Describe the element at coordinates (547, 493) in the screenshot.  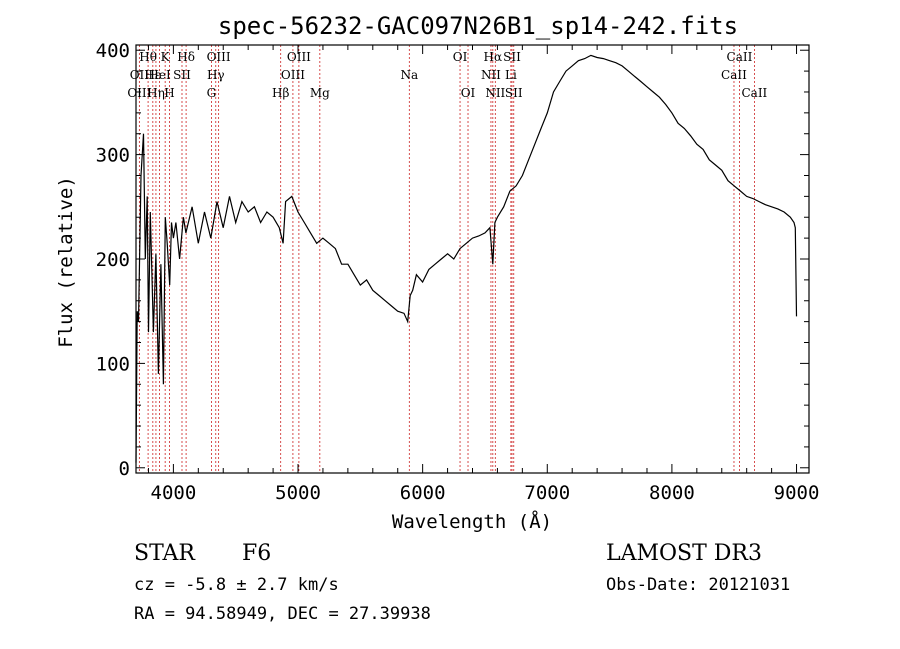
I see `x-tick-label: 7000` at that location.